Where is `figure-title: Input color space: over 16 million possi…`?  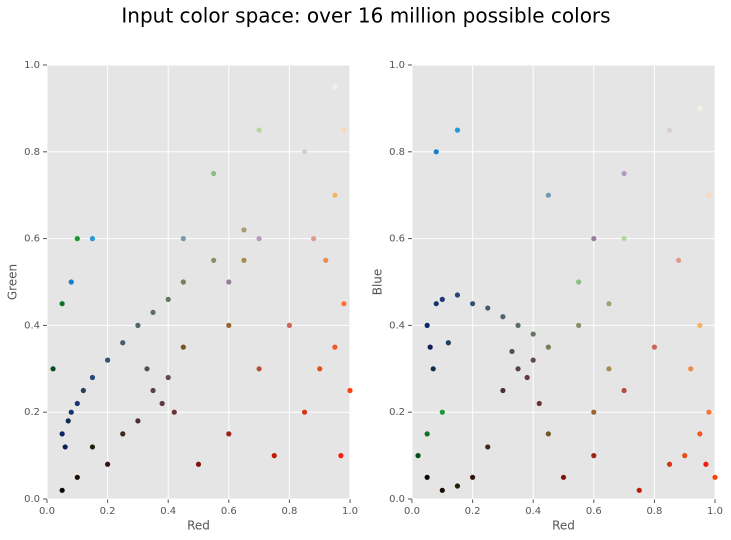 figure-title: Input color space: over 16 million possi… is located at coordinates (365, 16).